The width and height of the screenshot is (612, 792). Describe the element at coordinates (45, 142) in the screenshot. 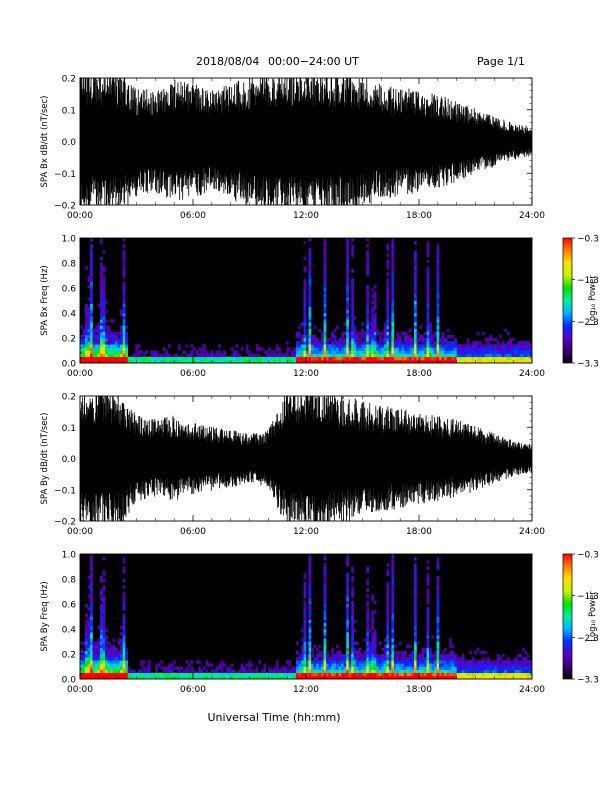

I see `y-axis-label: SPA Bx dB/dt (nT/sec)` at that location.